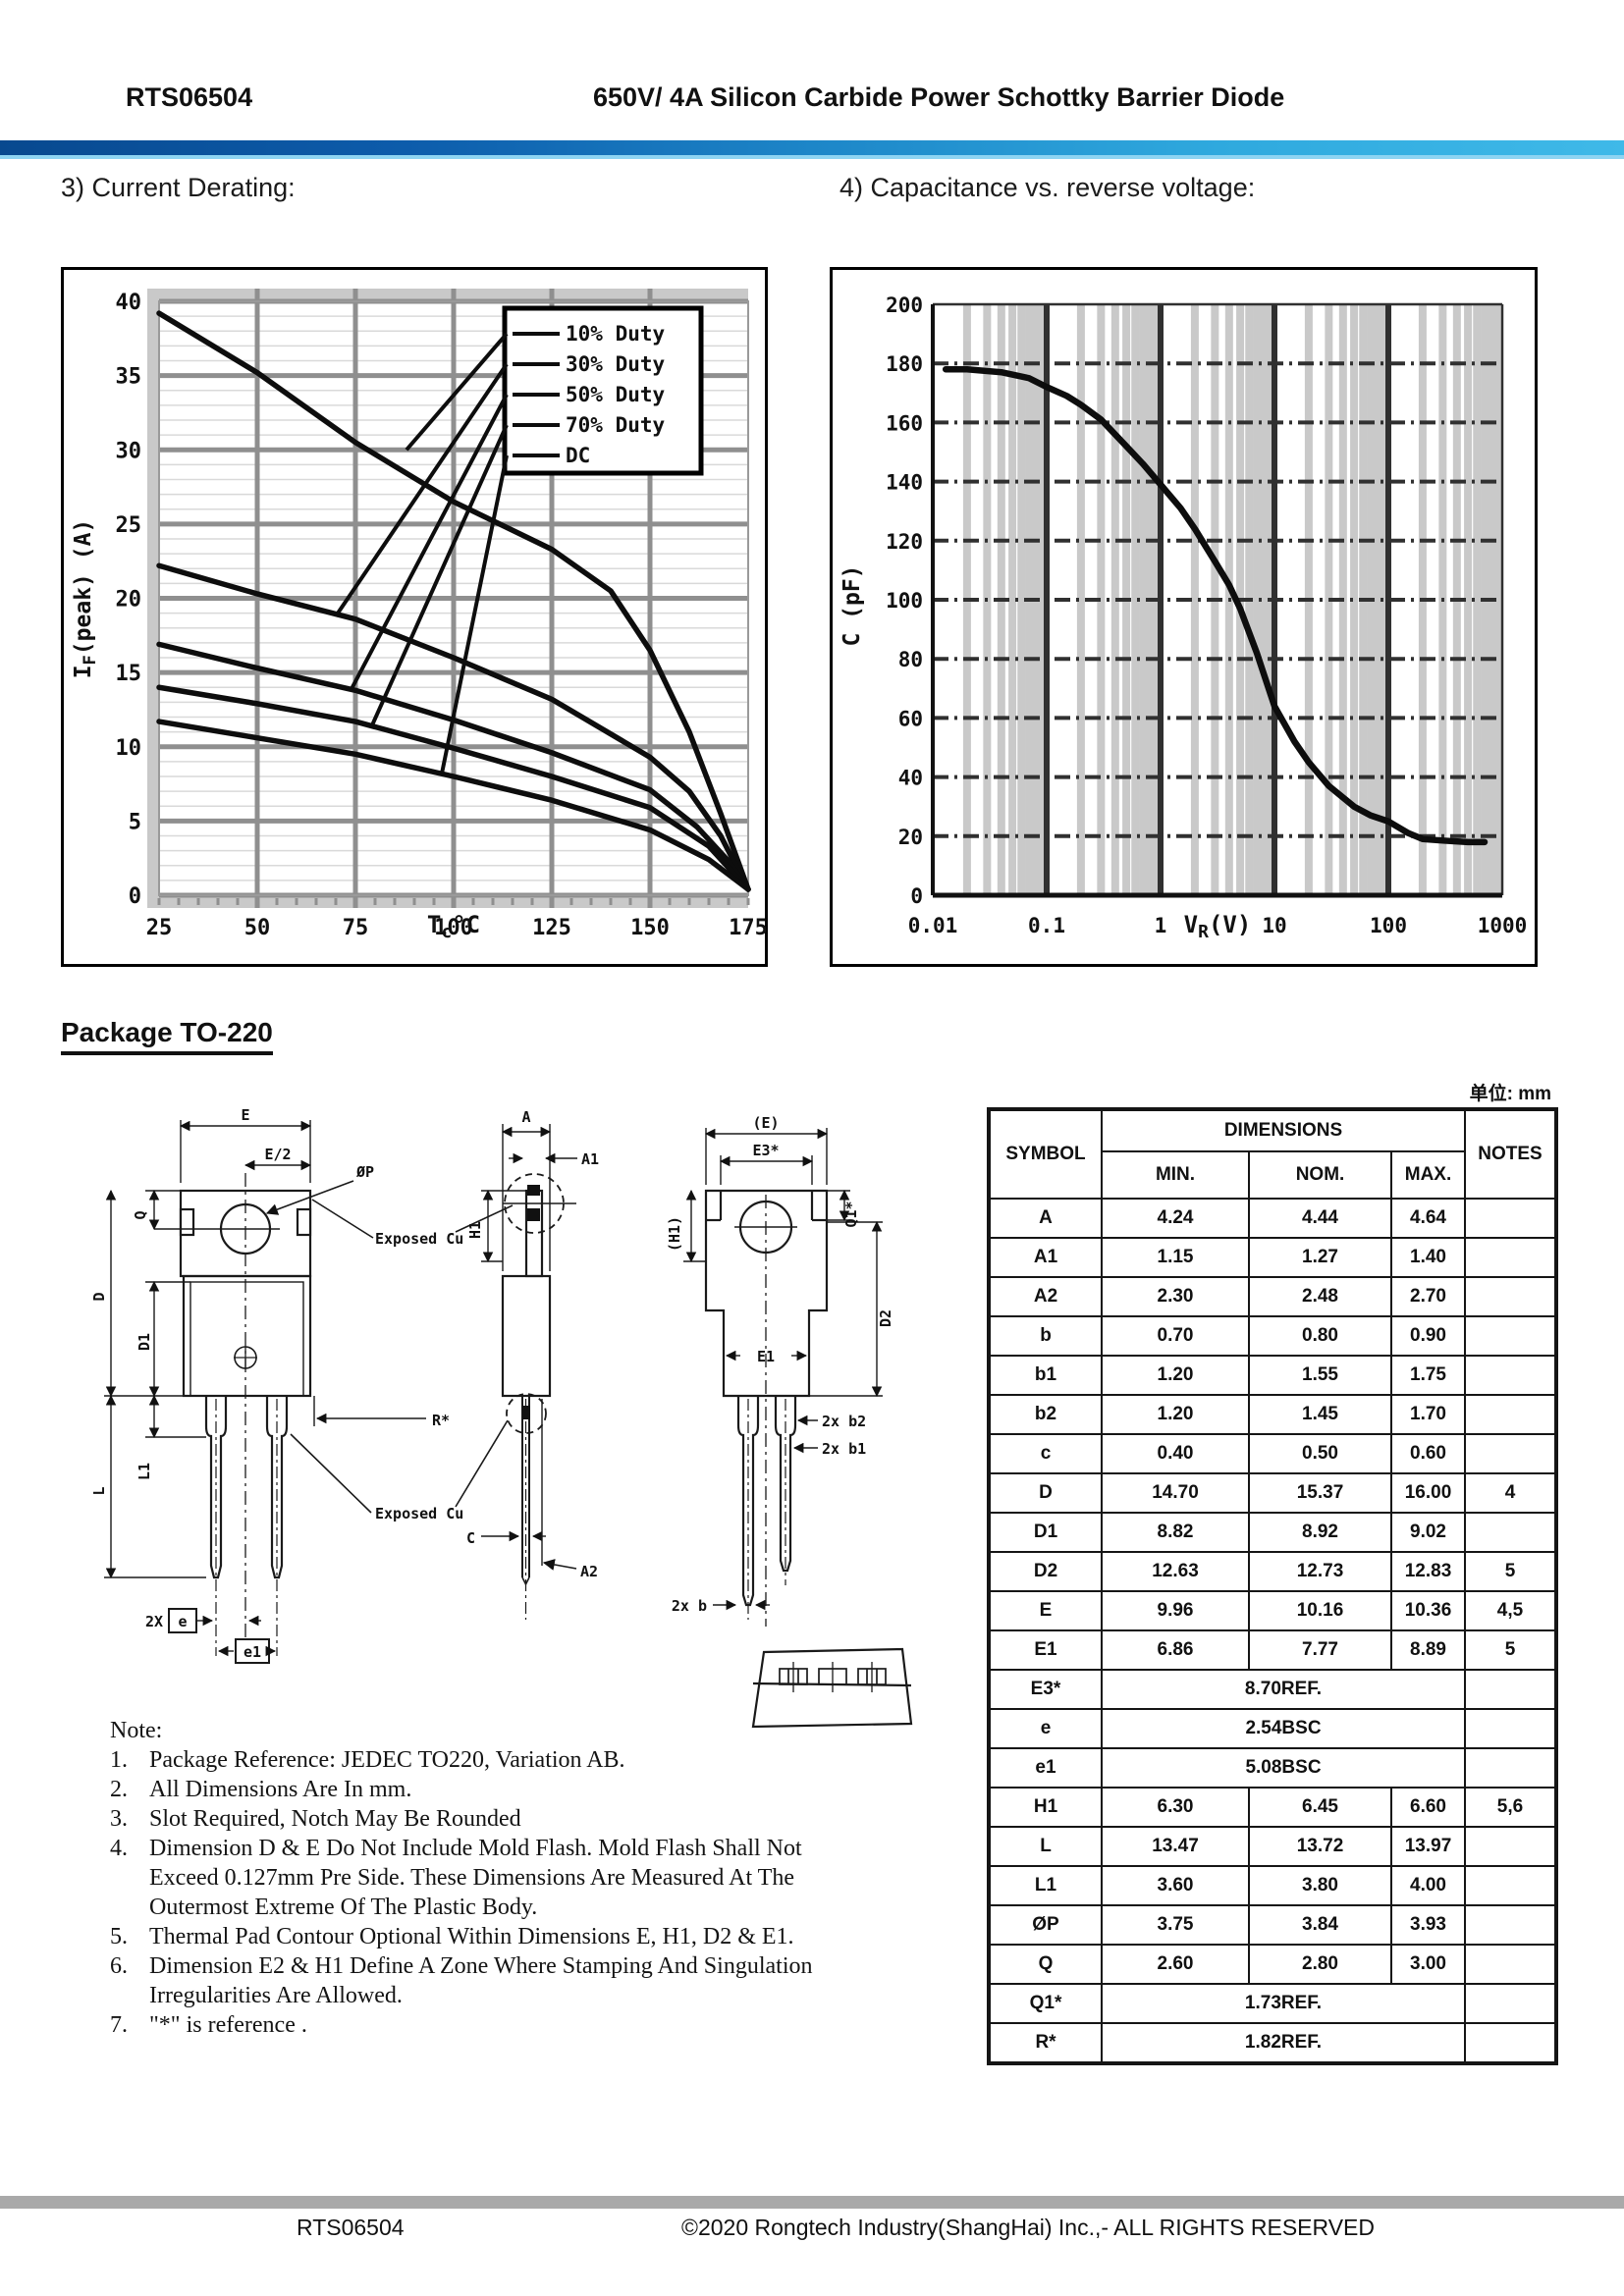 The height and width of the screenshot is (2296, 1624). What do you see at coordinates (1273, 1728) in the screenshot?
I see `table-row: e 2.54BSC` at bounding box center [1273, 1728].